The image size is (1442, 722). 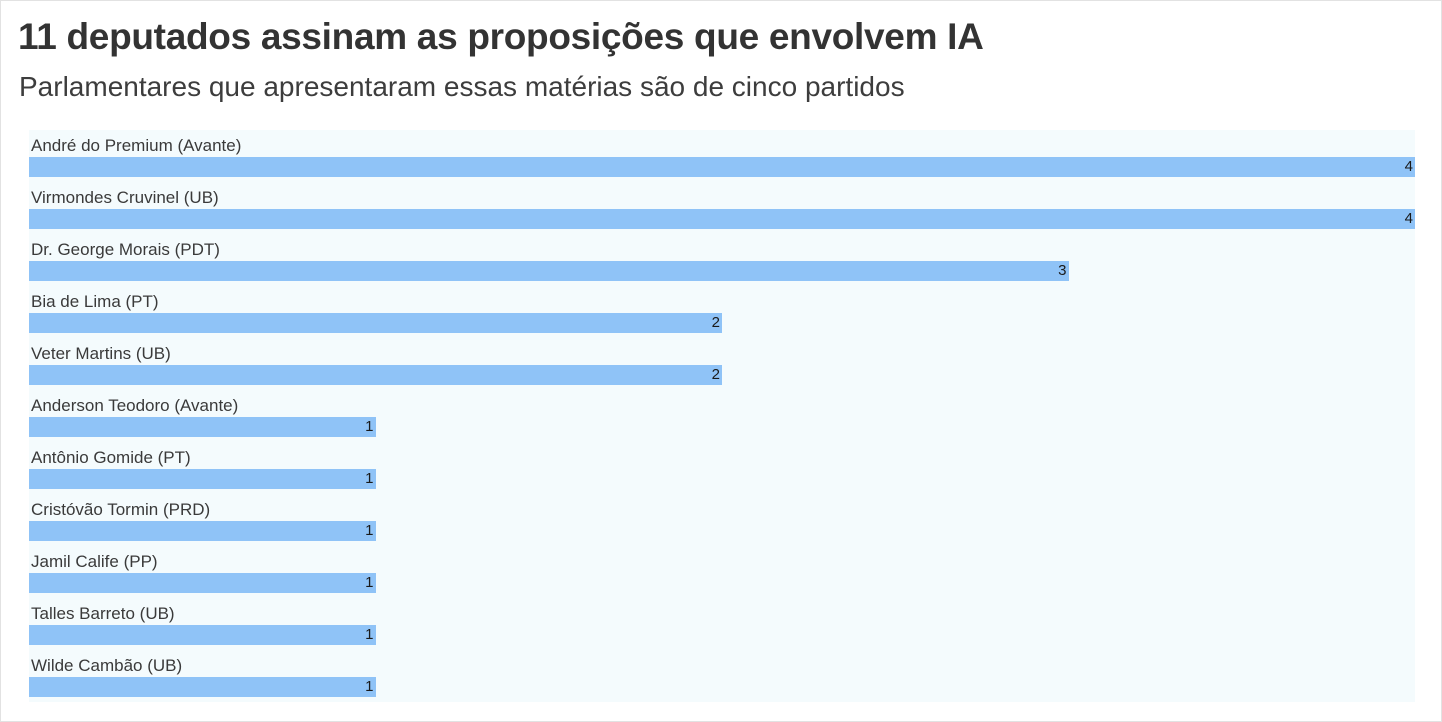 I want to click on bar-row: Cristóvão Tormin (PRD) 1, so click(x=722, y=520).